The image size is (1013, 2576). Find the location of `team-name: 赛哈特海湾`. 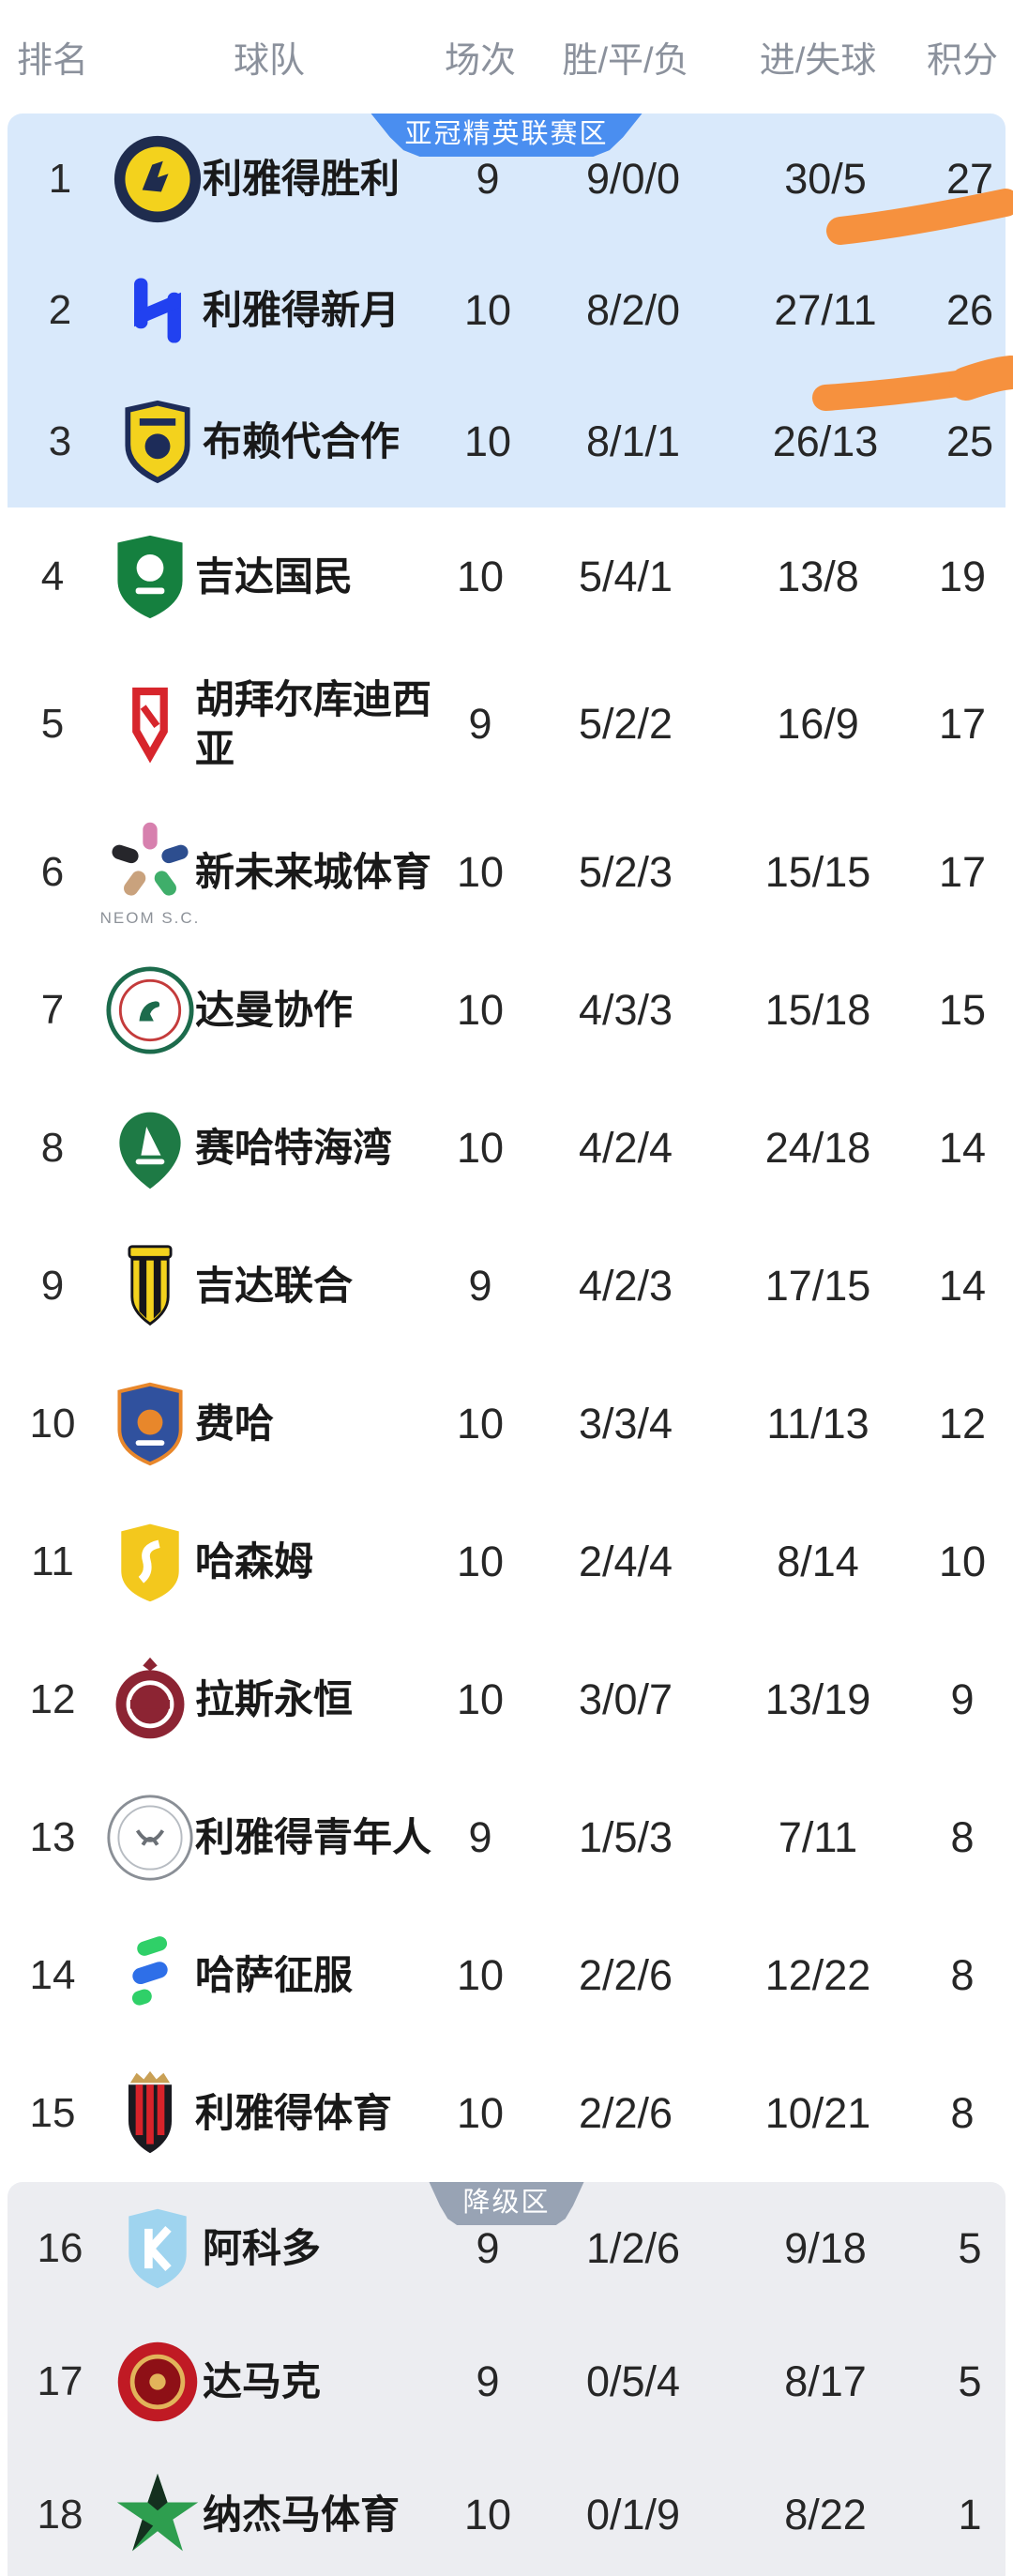

team-name: 赛哈特海湾 is located at coordinates (294, 1147).